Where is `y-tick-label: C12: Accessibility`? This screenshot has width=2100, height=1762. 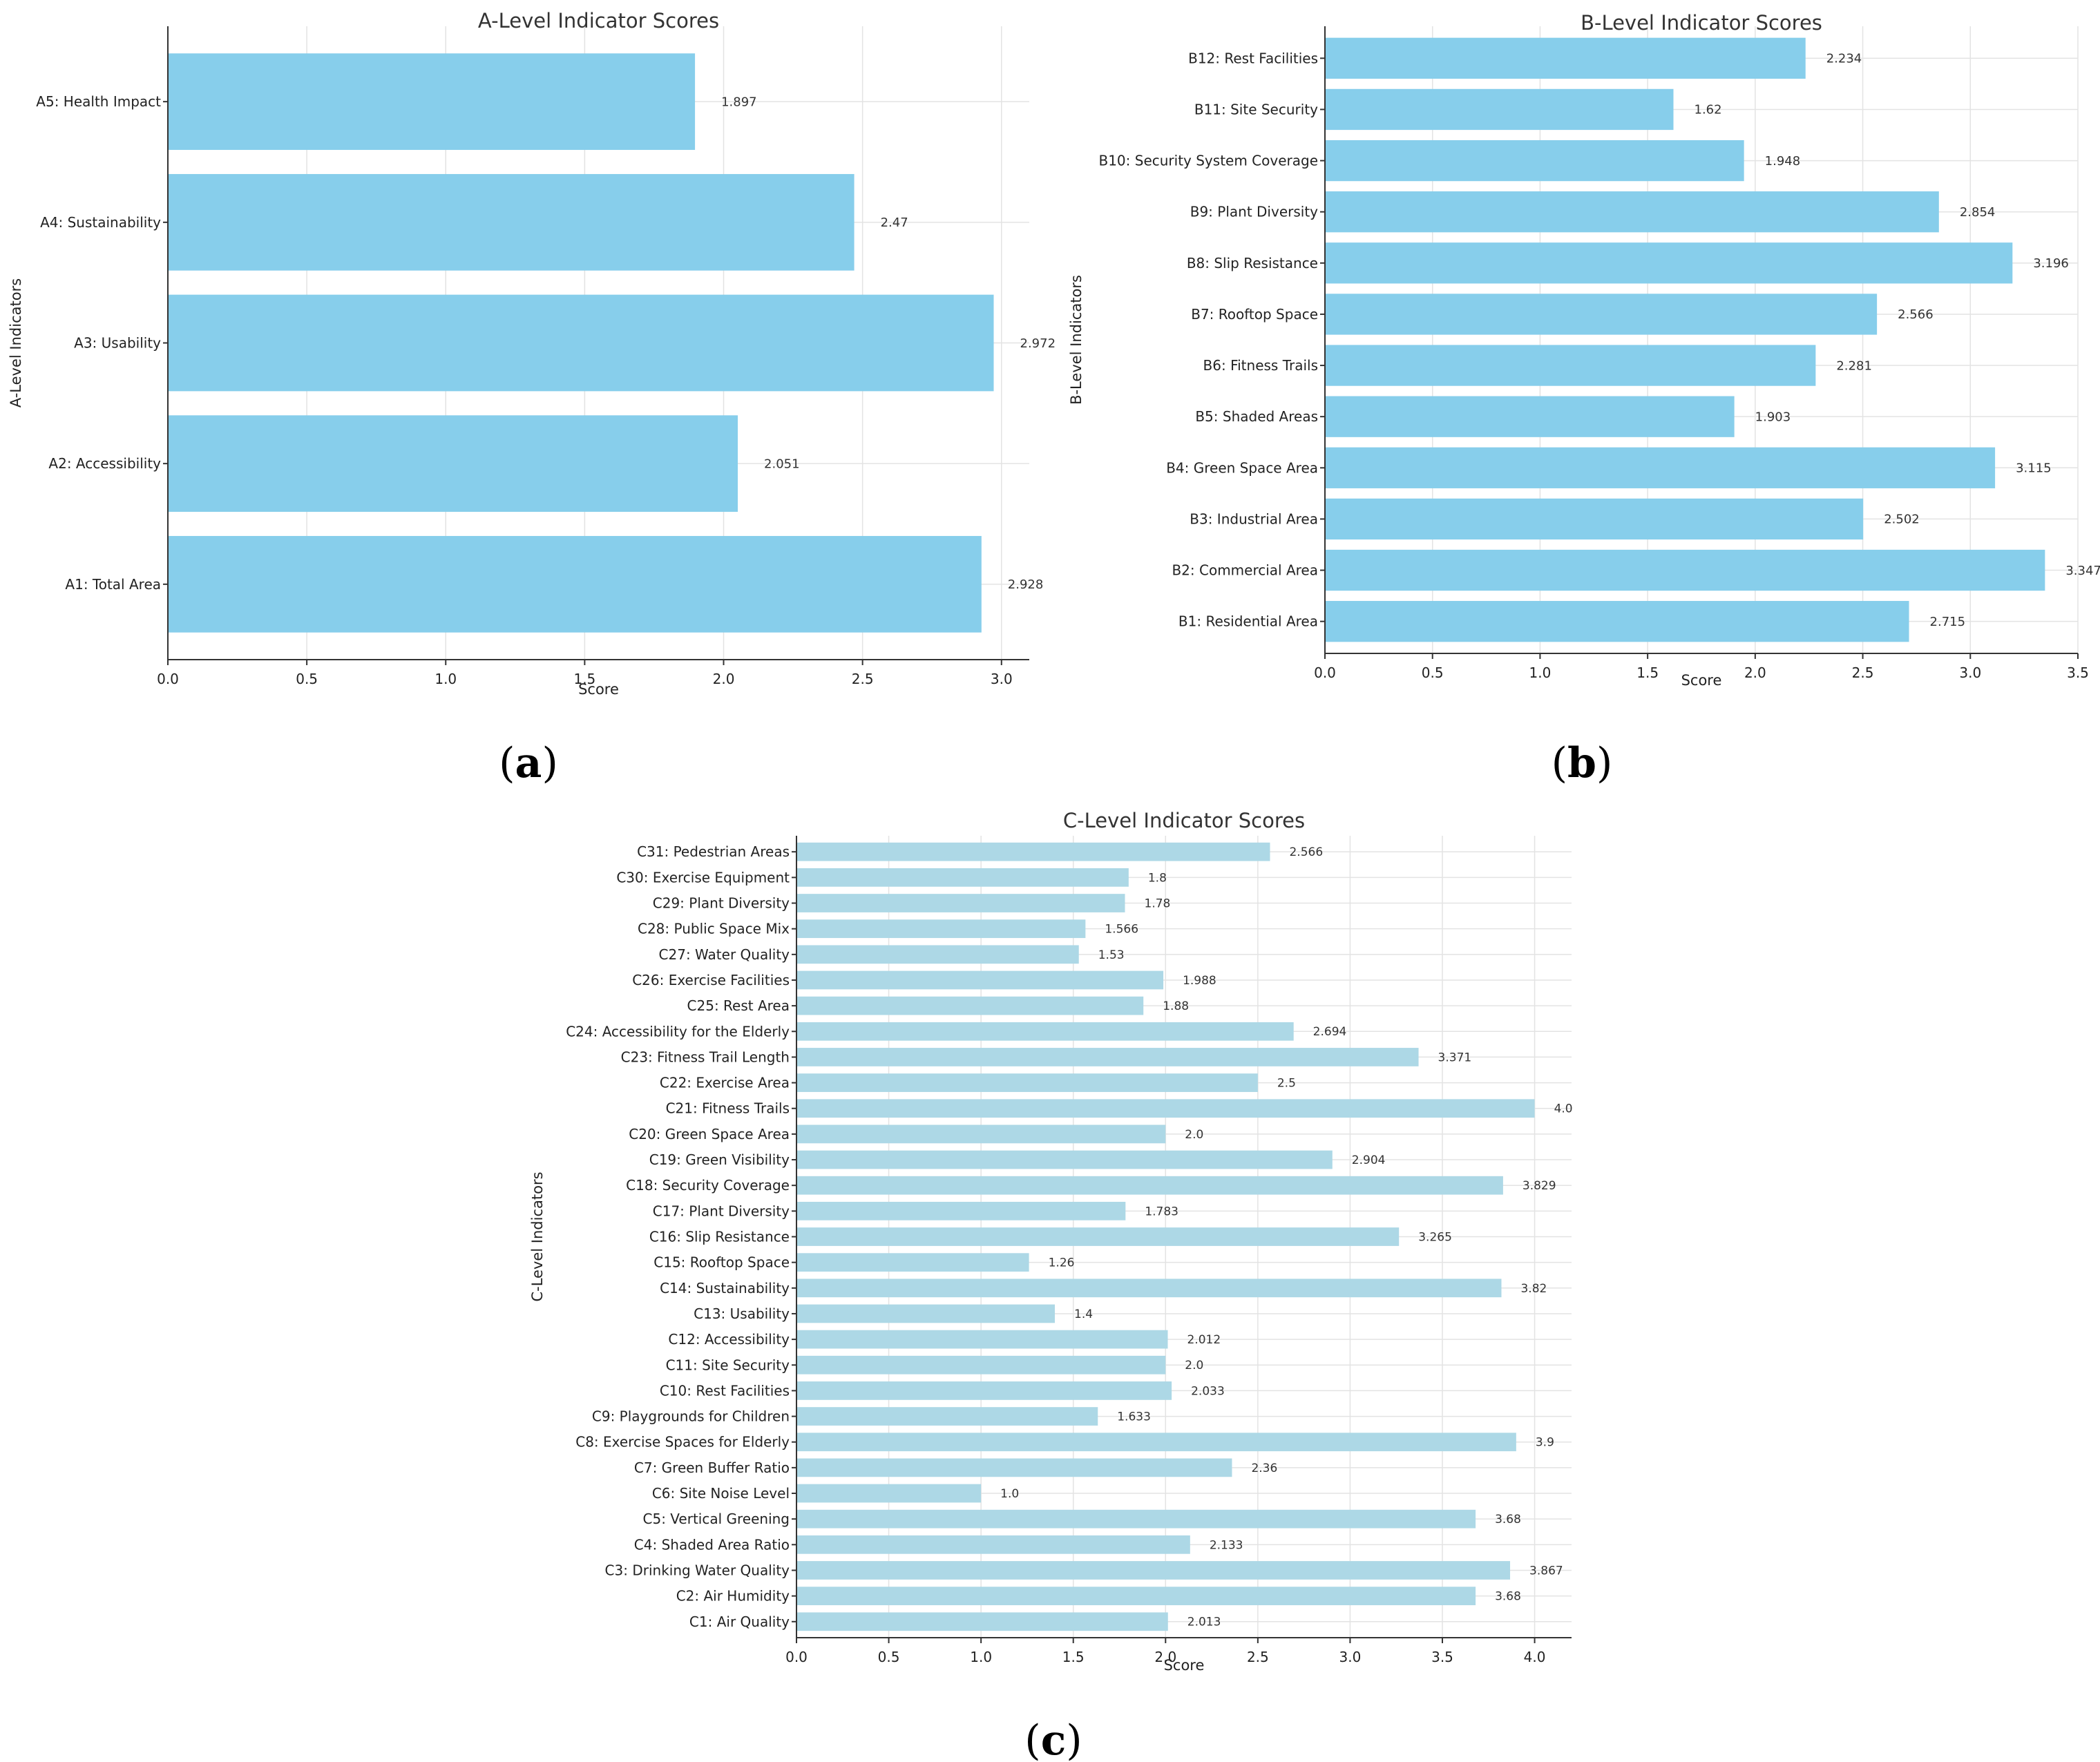
y-tick-label: C12: Accessibility is located at coordinates (729, 1339).